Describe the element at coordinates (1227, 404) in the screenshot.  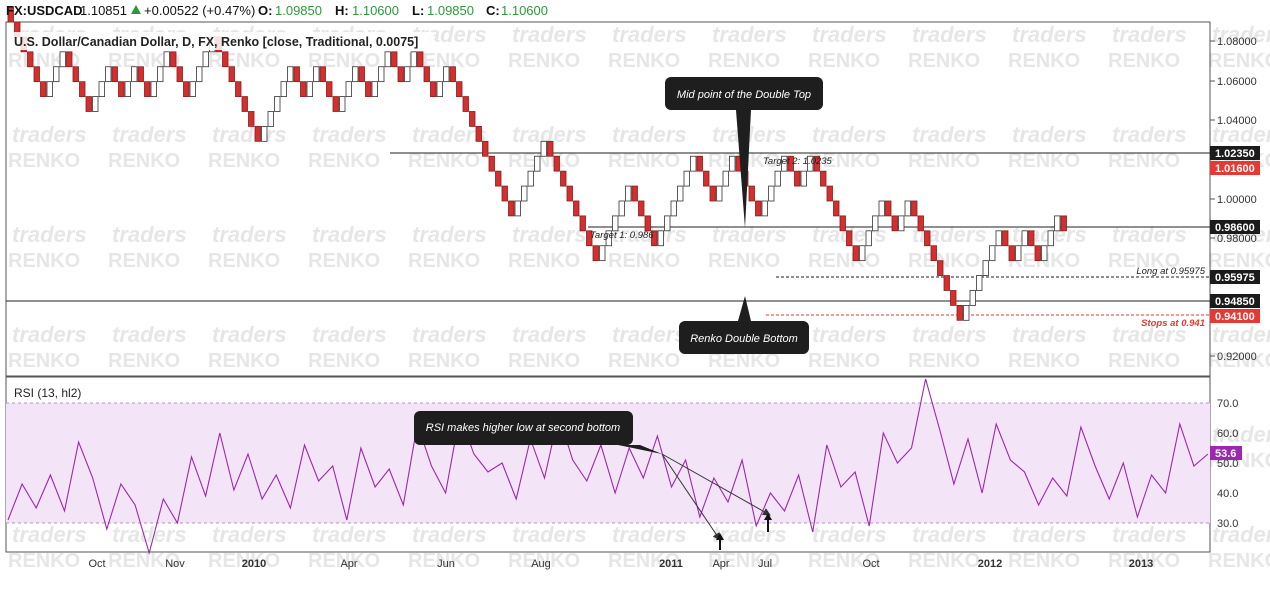
I see `rsi-tick: 70.0` at that location.